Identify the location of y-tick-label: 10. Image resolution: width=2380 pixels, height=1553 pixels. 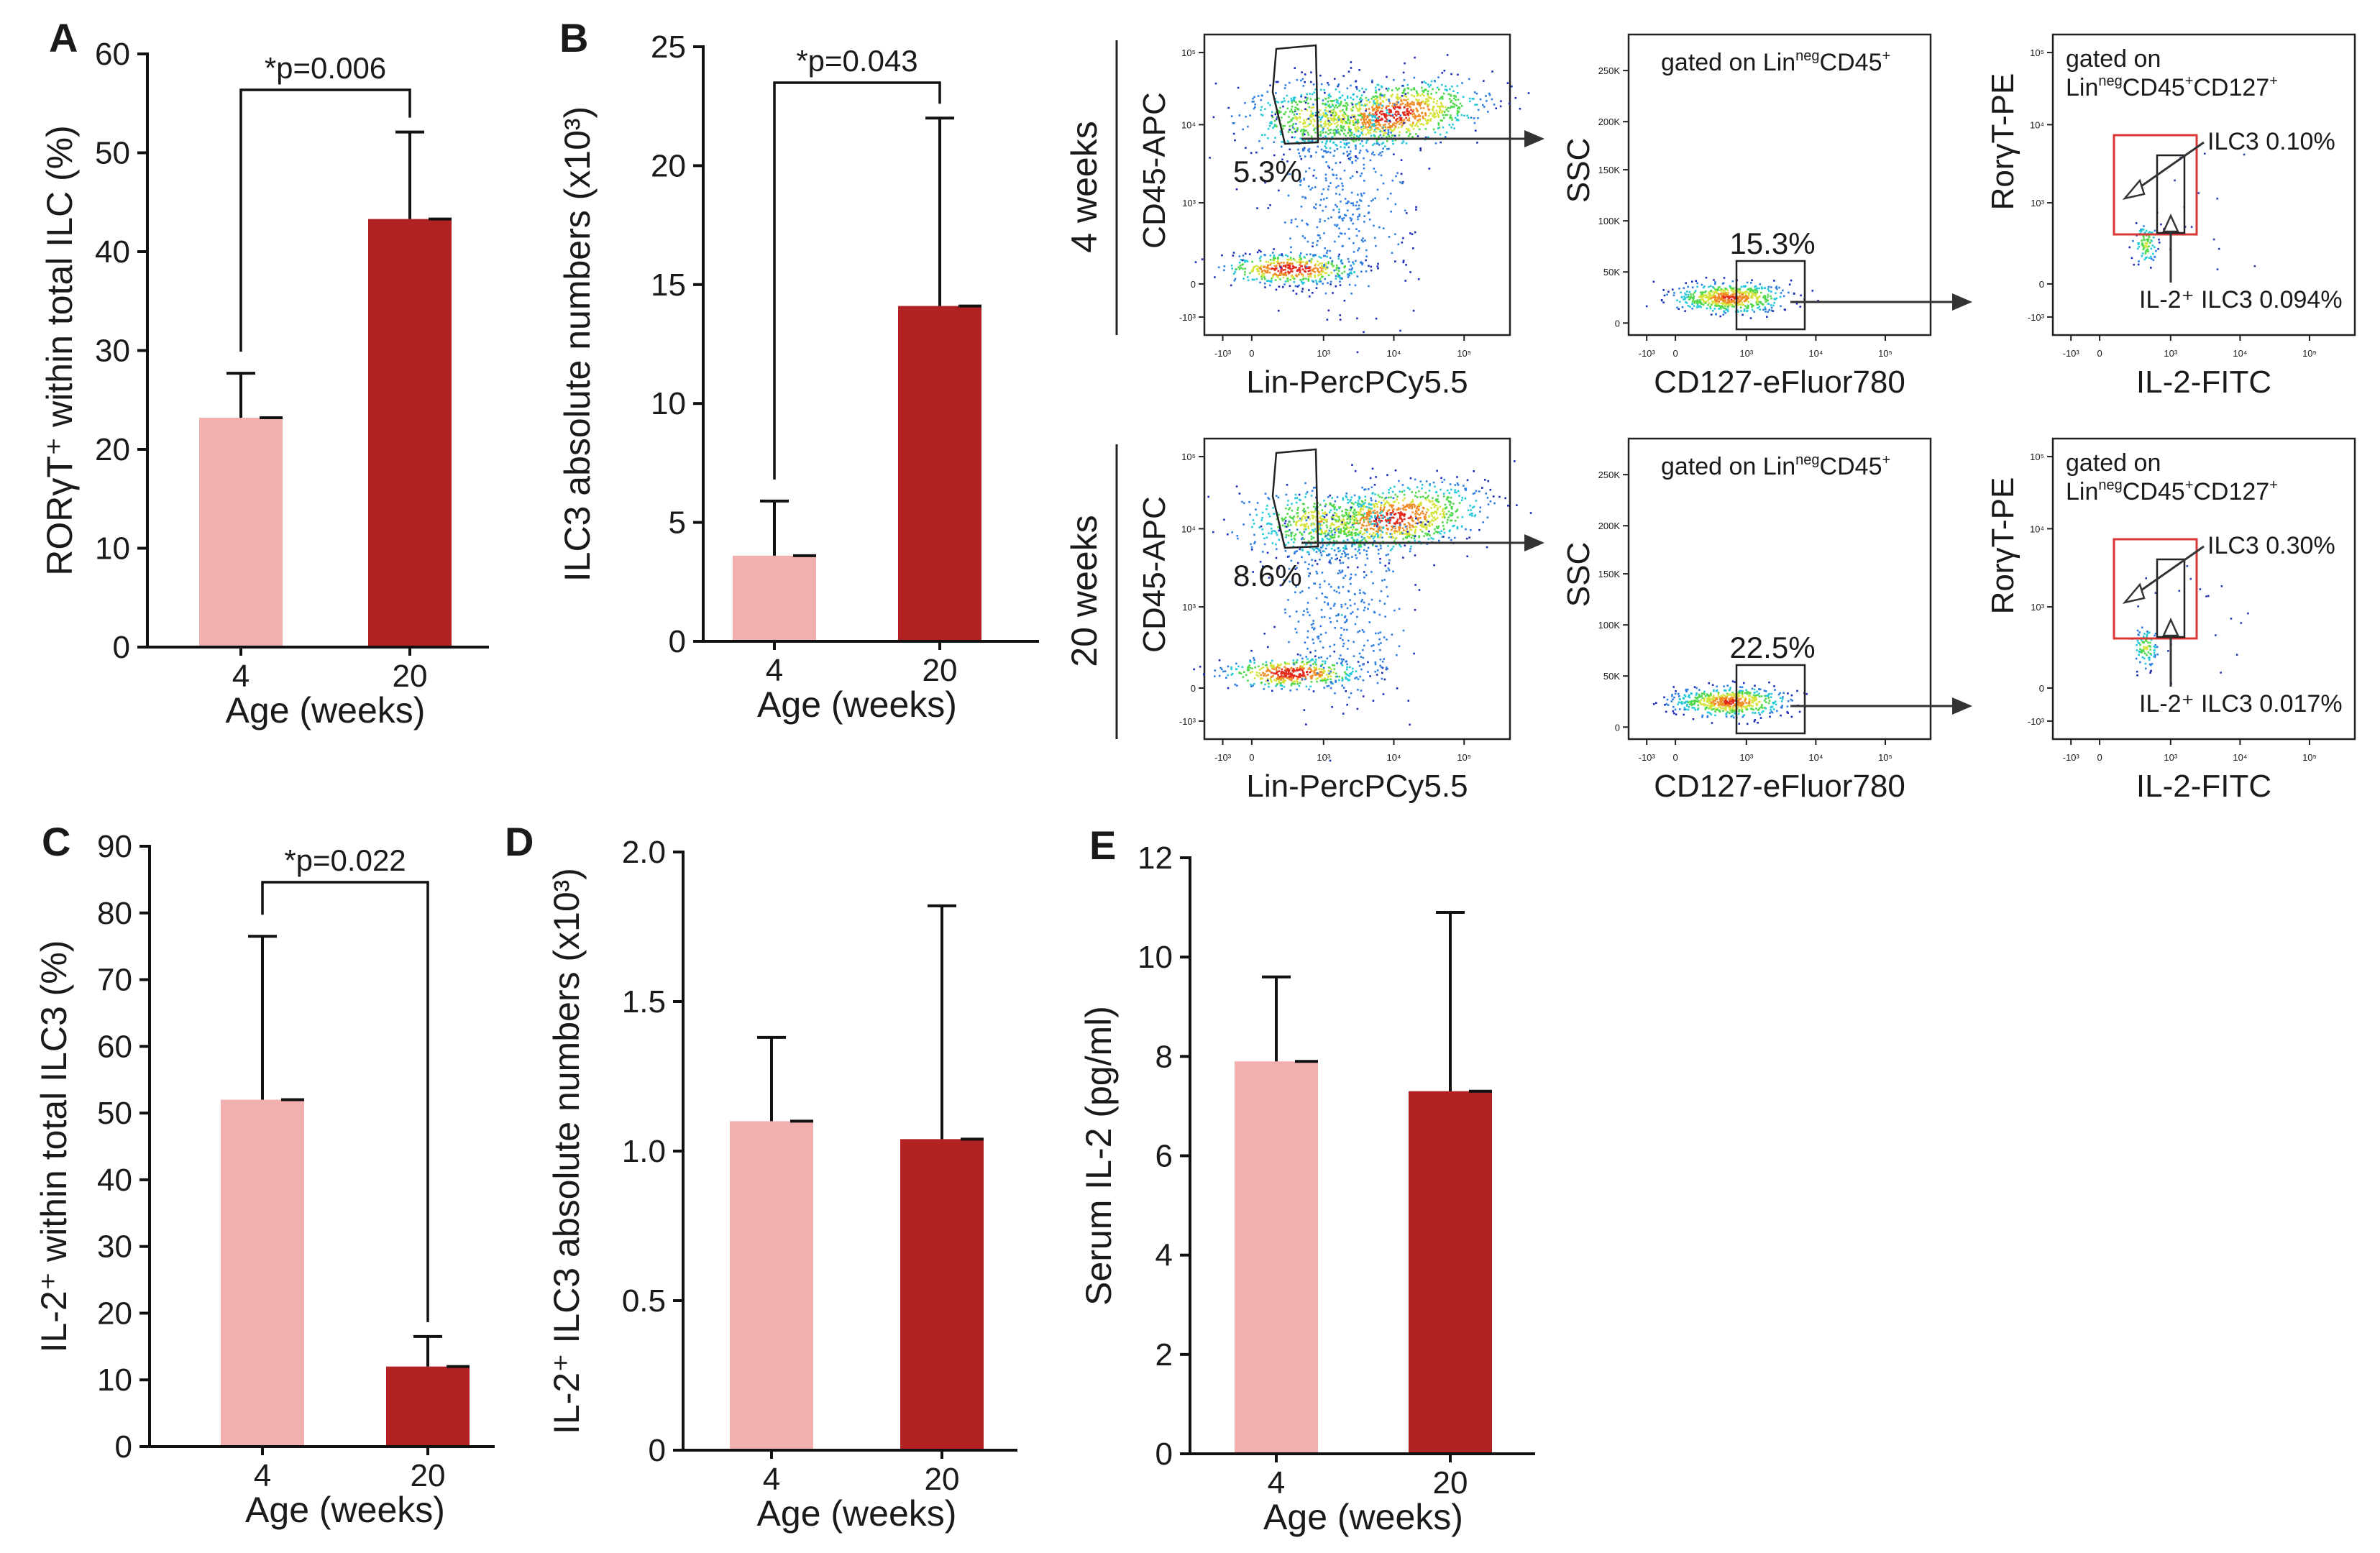
(668, 403).